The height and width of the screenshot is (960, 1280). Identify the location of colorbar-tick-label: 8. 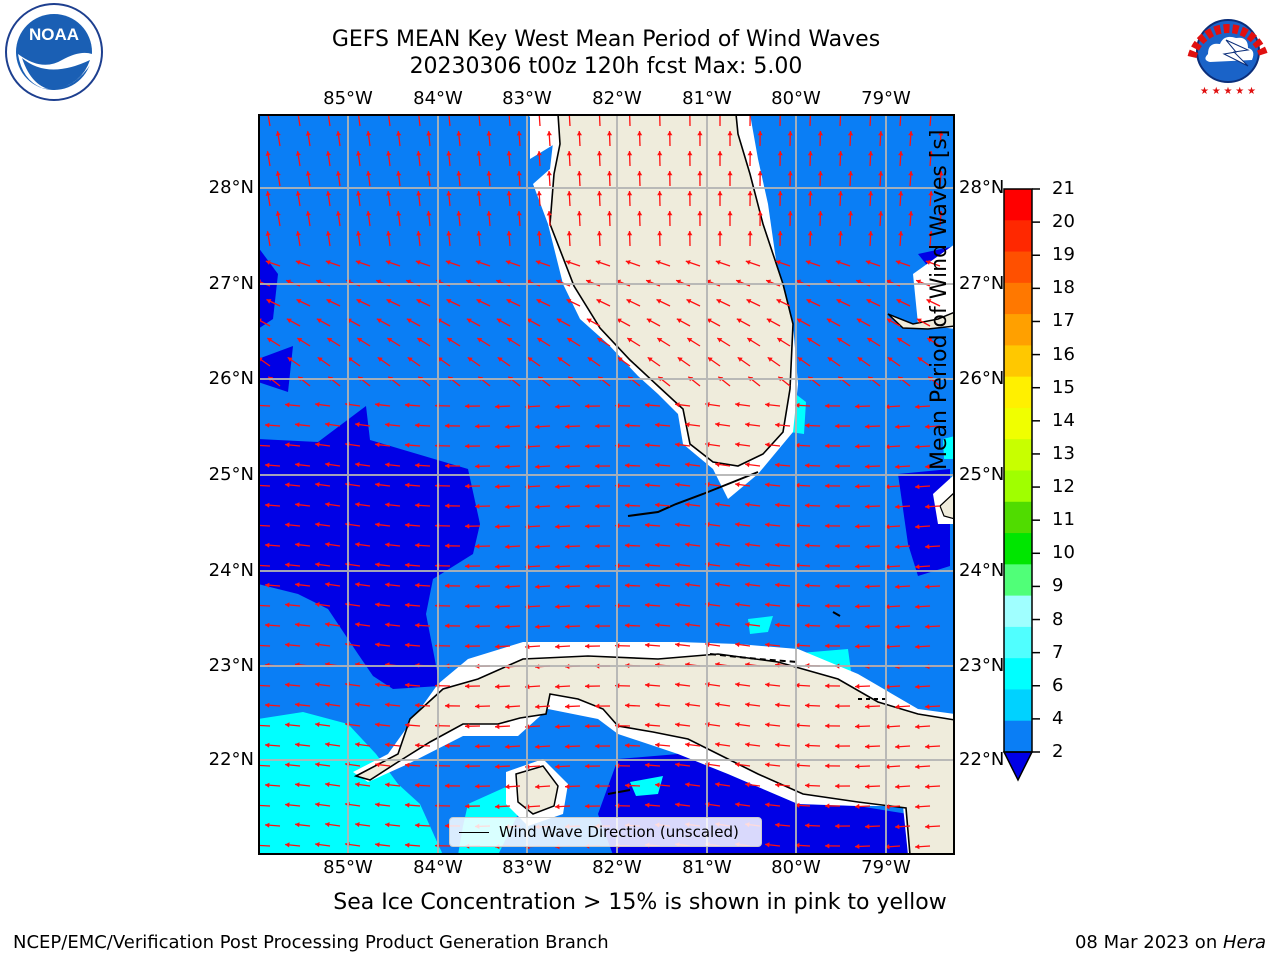
(1058, 619).